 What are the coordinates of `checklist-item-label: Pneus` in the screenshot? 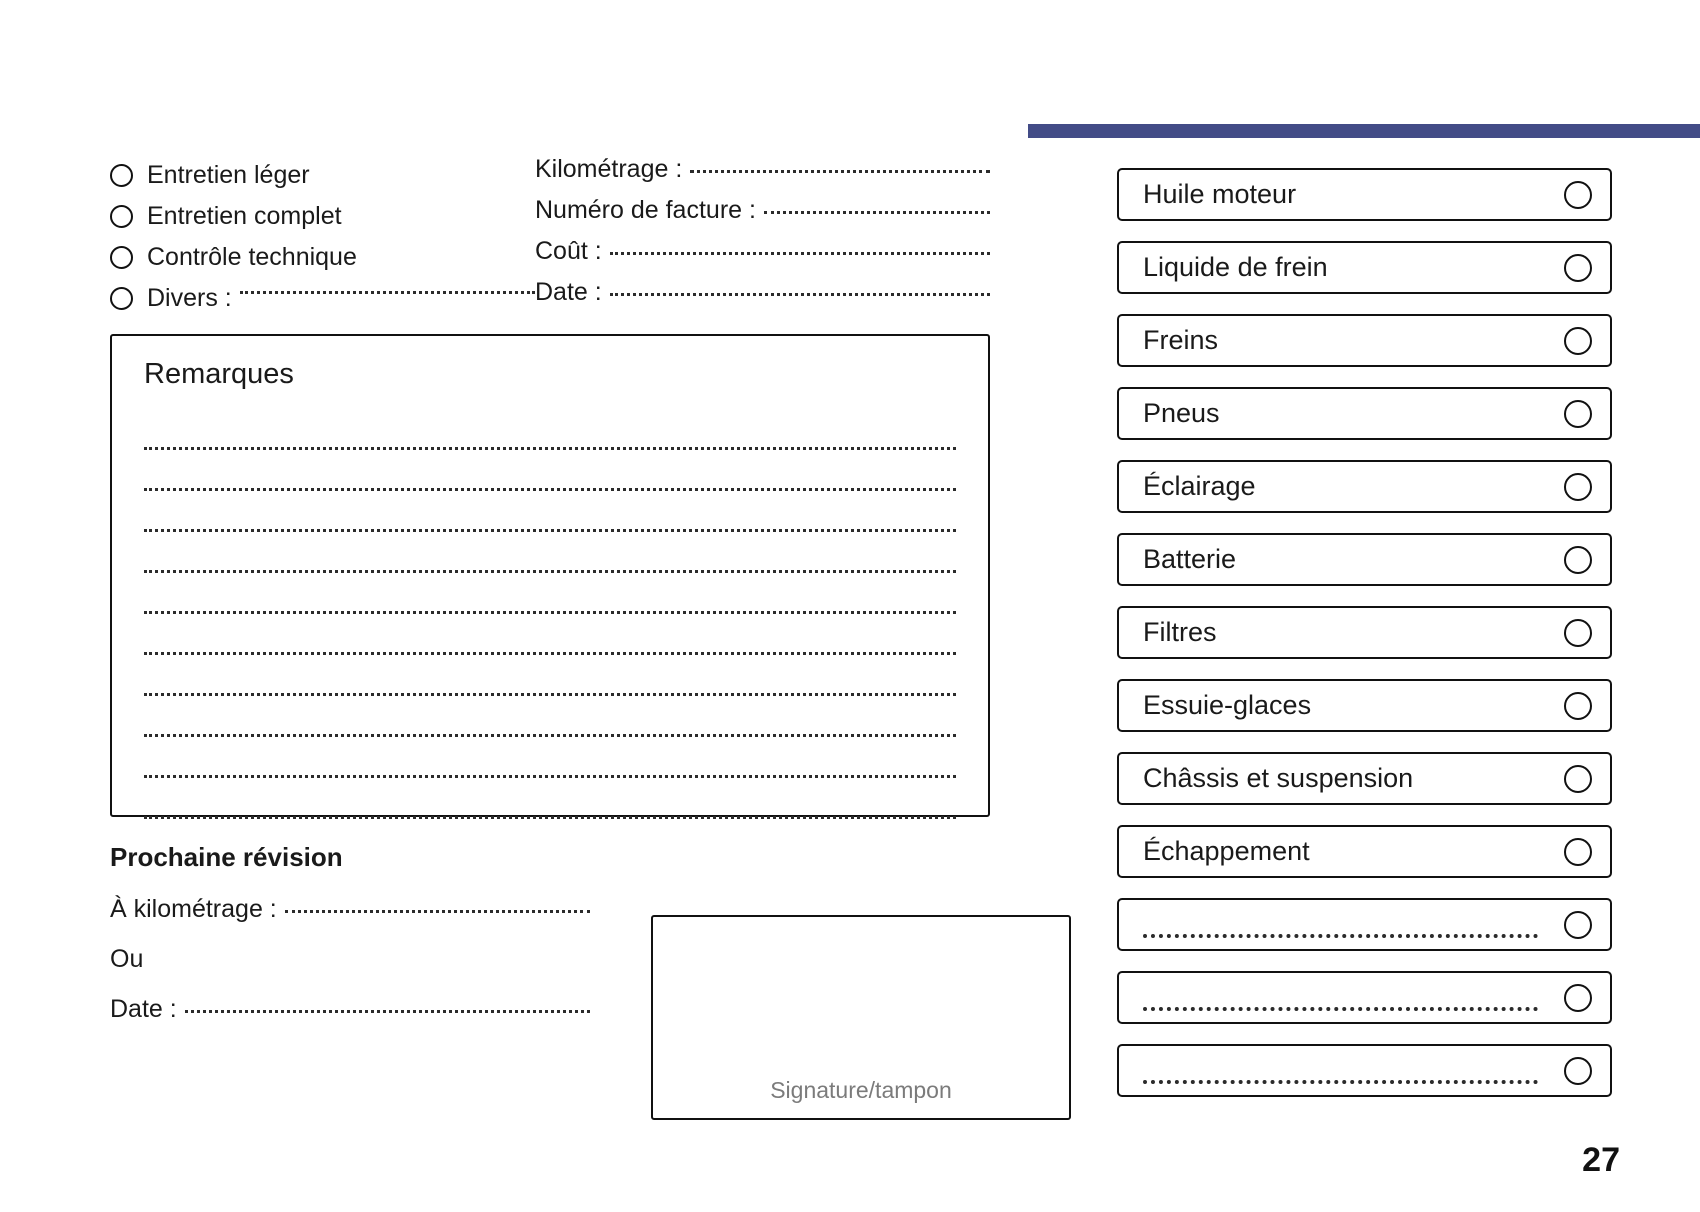 It's located at (1181, 413).